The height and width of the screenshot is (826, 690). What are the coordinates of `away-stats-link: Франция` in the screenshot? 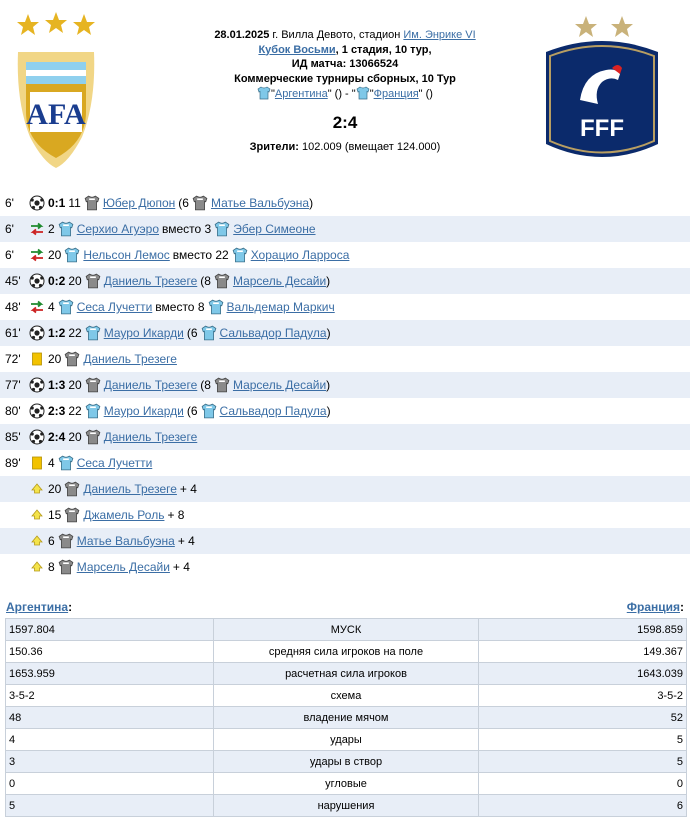 It's located at (653, 607).